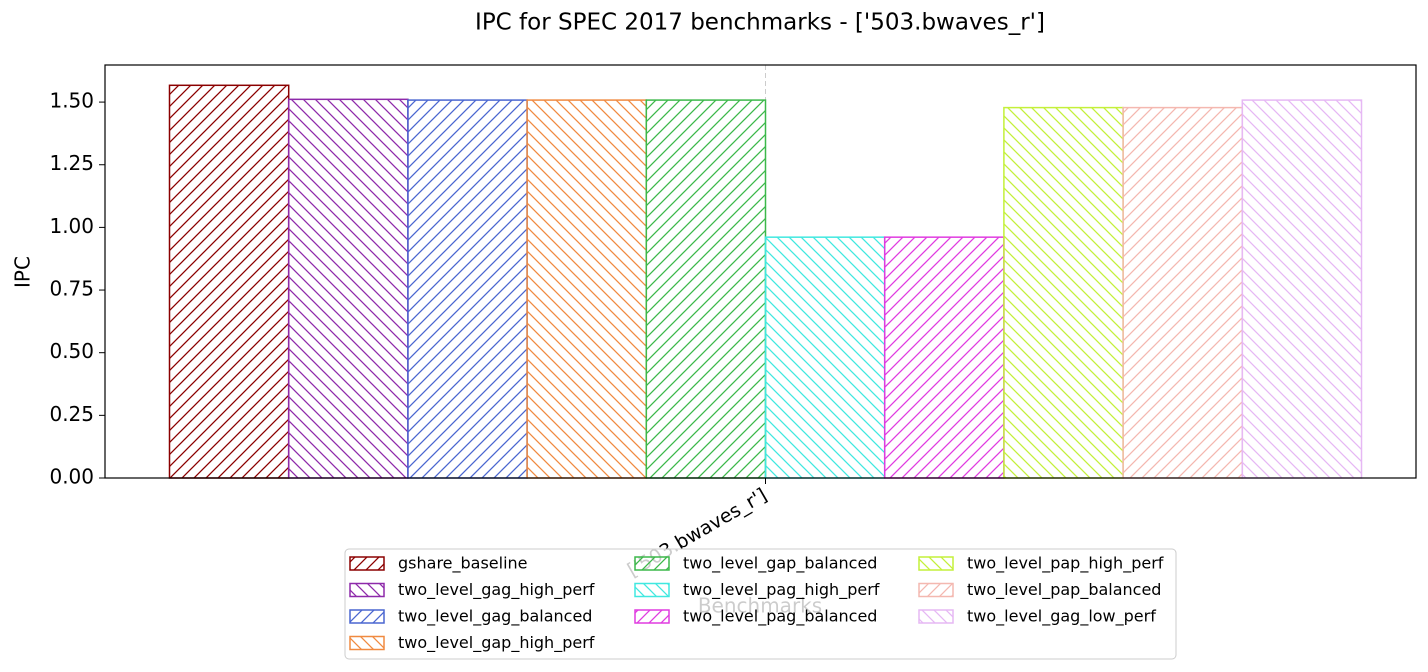 This screenshot has height=672, width=1428. Describe the element at coordinates (780, 564) in the screenshot. I see `legend-label: two_level_gap_balanced` at that location.